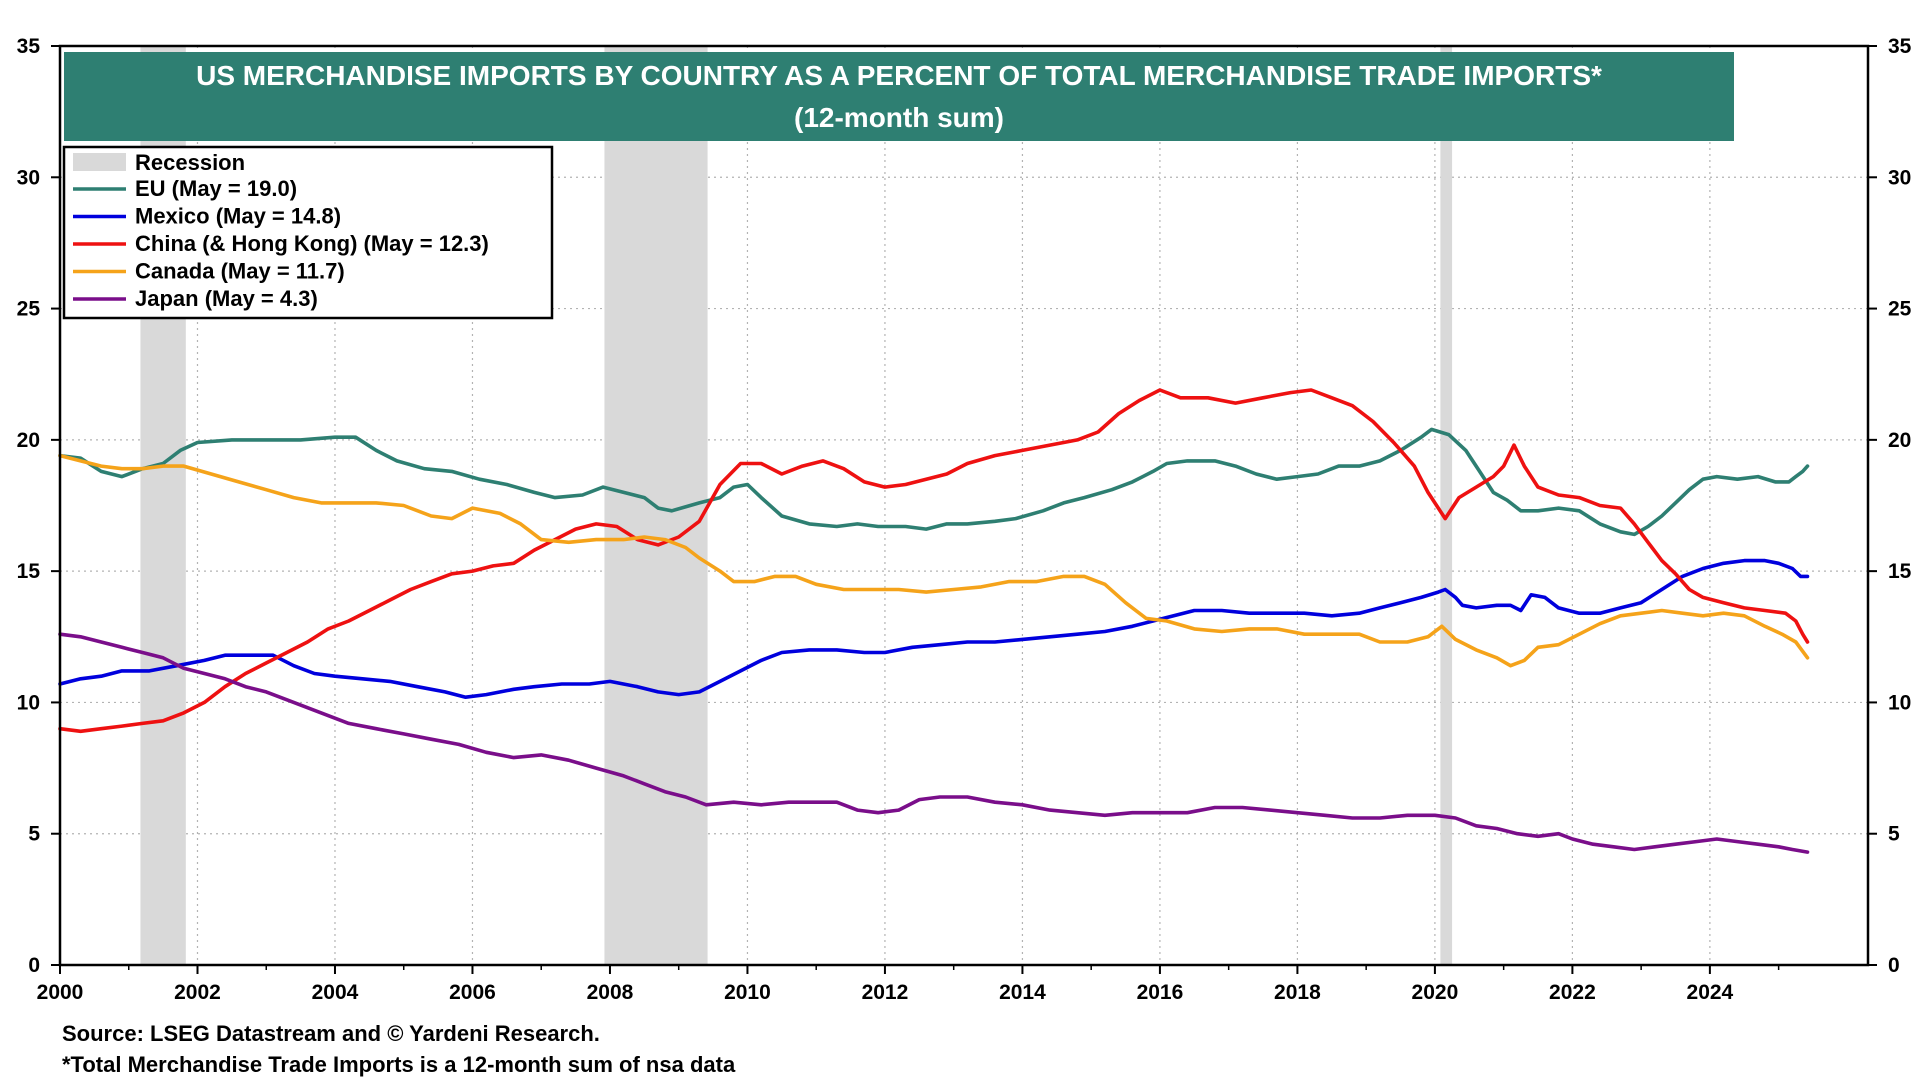 The width and height of the screenshot is (1920, 1080). Describe the element at coordinates (1899, 702) in the screenshot. I see `y-tick-label-right-2: 10` at that location.